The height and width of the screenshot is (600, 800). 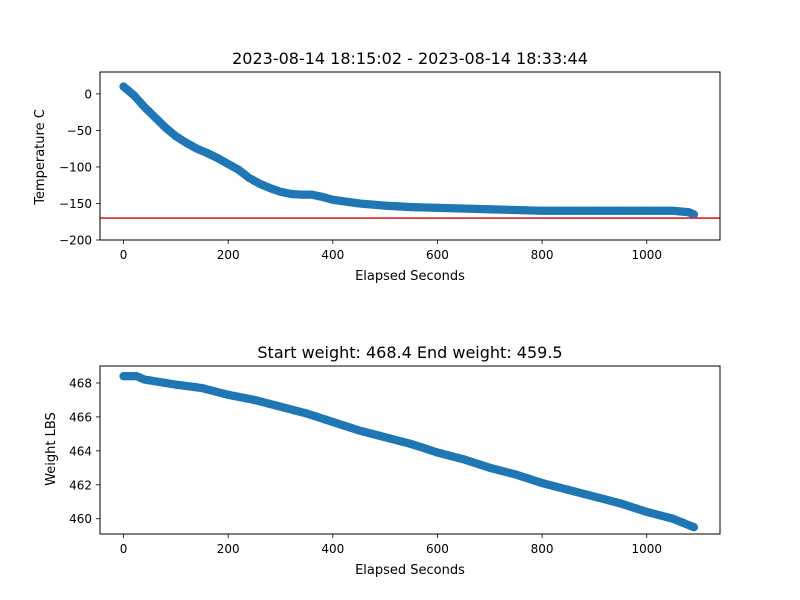 What do you see at coordinates (228, 255) in the screenshot?
I see `temperature-x-tick-label: 200` at bounding box center [228, 255].